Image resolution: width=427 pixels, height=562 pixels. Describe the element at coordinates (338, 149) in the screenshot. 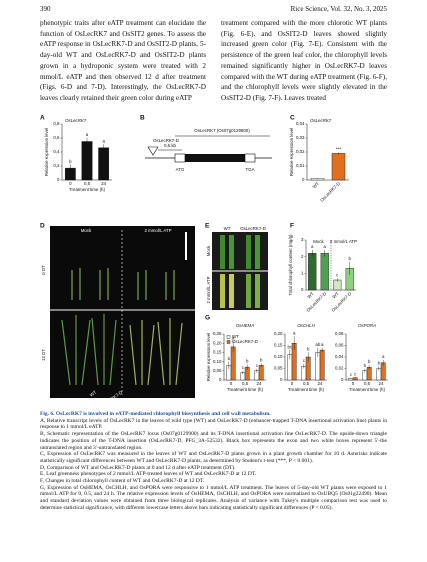

I see `significance-mark: ***` at that location.